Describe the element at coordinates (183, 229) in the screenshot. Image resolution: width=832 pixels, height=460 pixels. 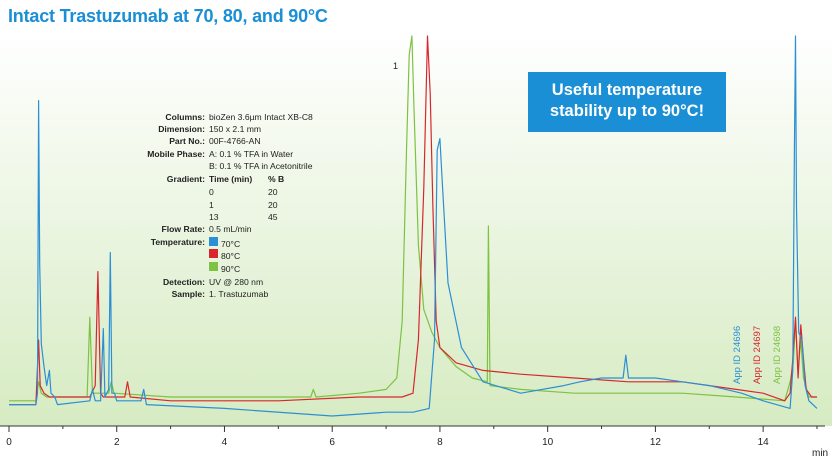
I see `flow-rate-label: Flow Rate:` at that location.